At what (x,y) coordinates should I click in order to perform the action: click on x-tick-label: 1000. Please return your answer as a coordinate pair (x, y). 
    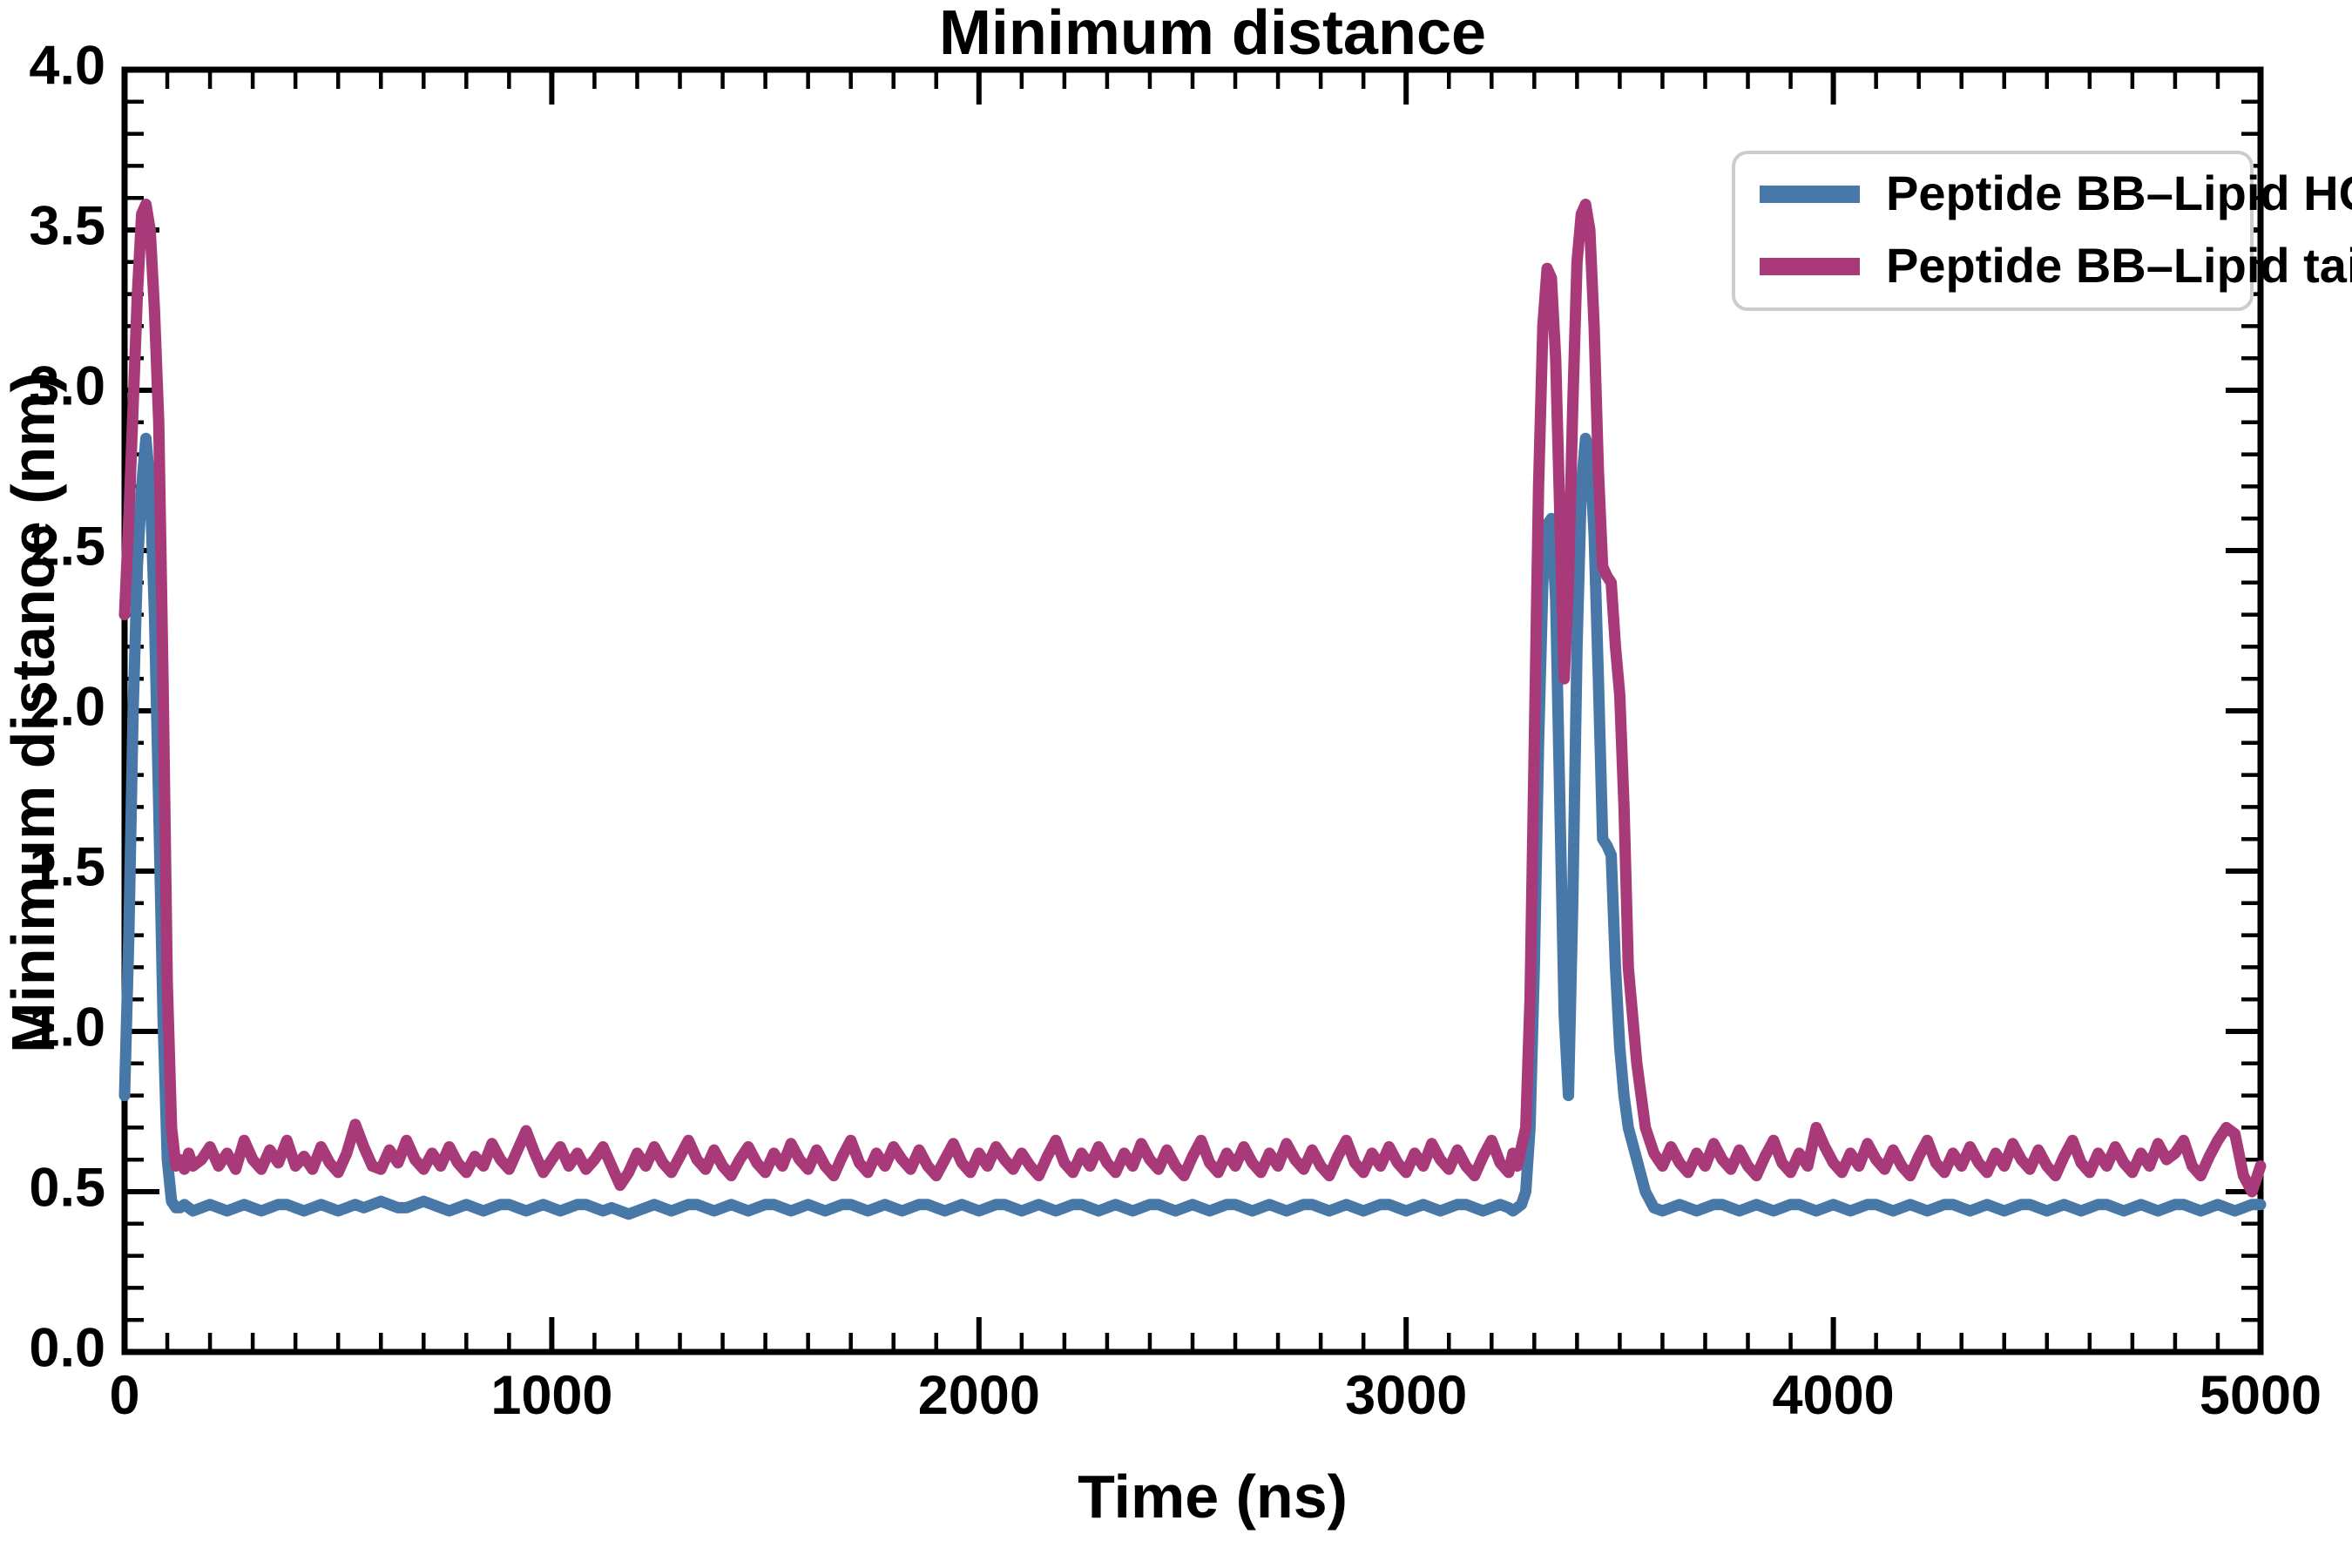
    Looking at the image, I should click on (551, 1395).